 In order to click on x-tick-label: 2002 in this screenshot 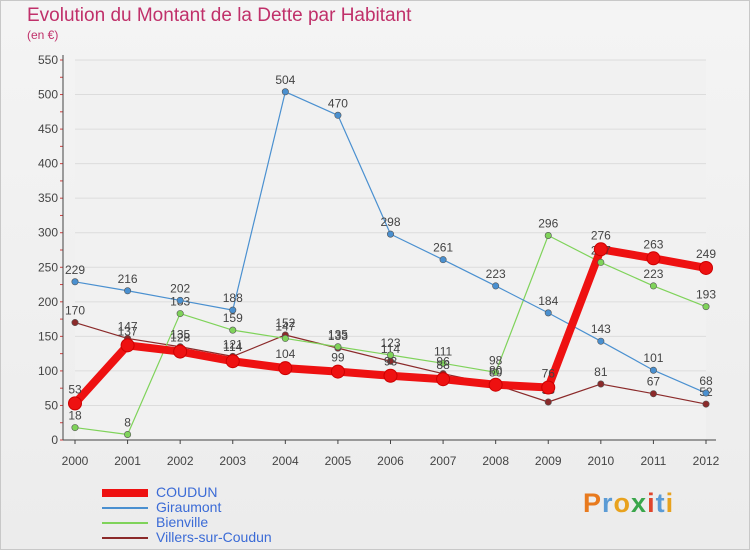, I will do `click(180, 461)`.